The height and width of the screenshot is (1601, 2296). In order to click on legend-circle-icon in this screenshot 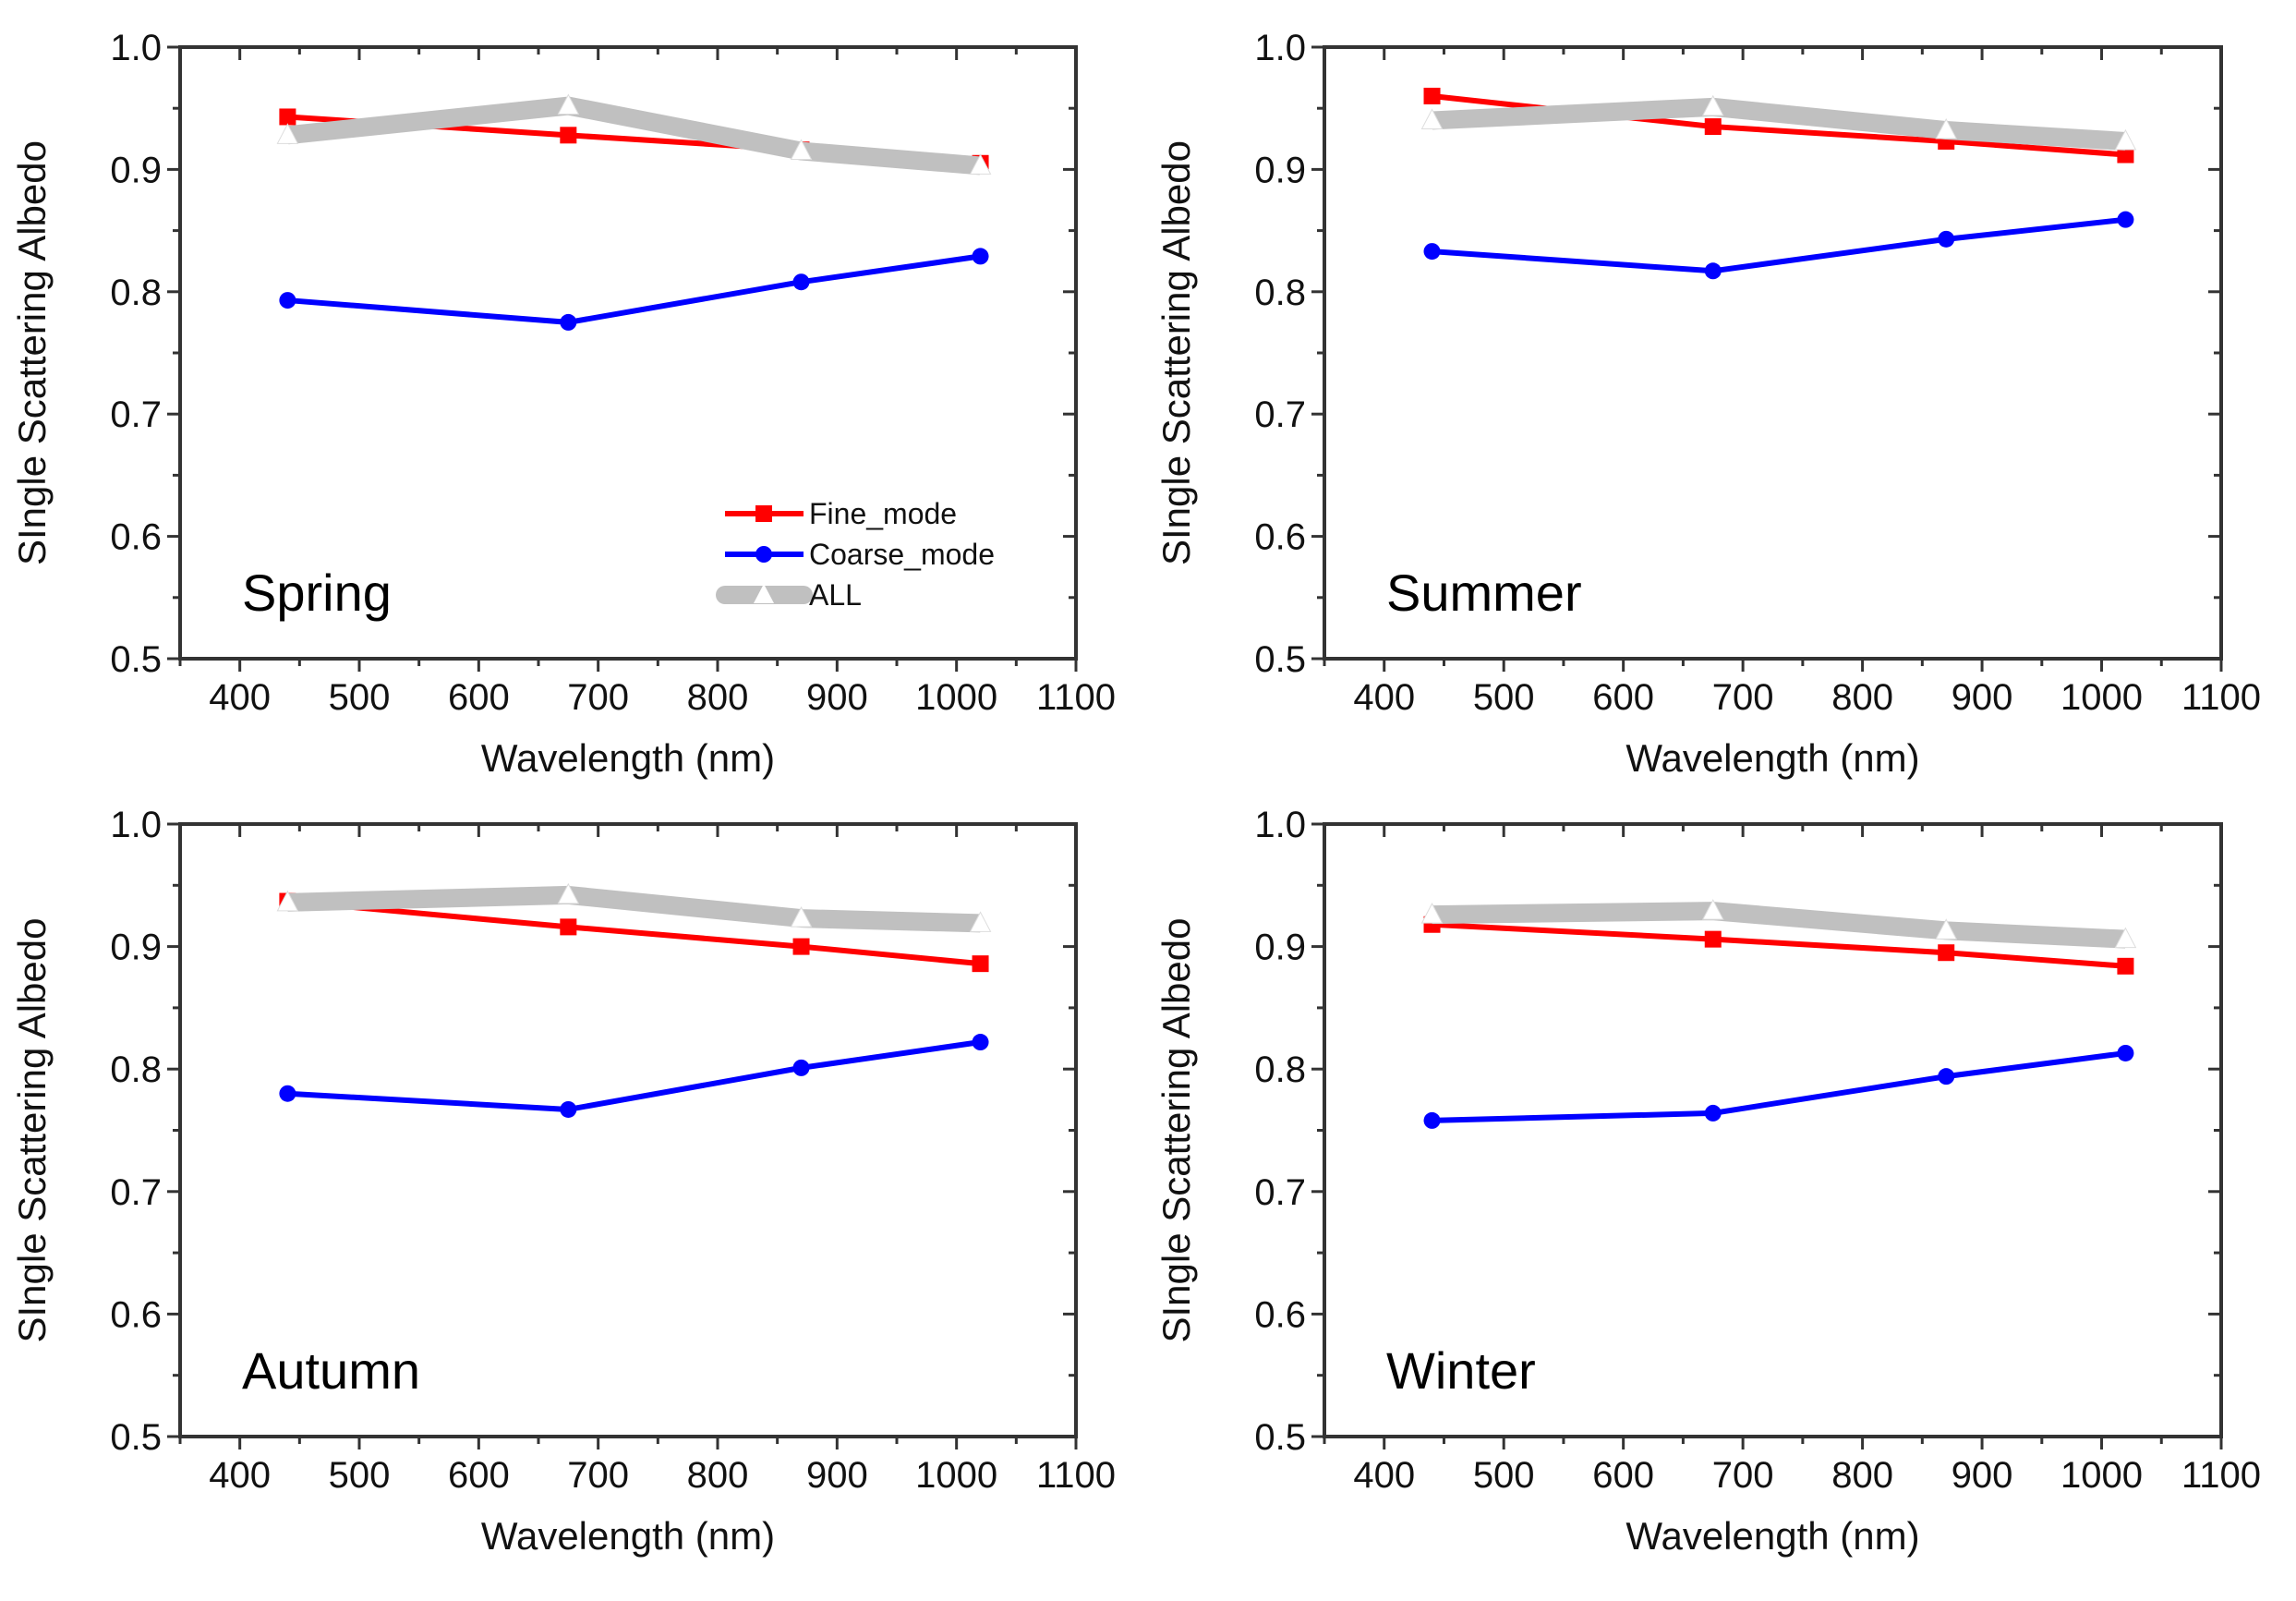, I will do `click(763, 554)`.